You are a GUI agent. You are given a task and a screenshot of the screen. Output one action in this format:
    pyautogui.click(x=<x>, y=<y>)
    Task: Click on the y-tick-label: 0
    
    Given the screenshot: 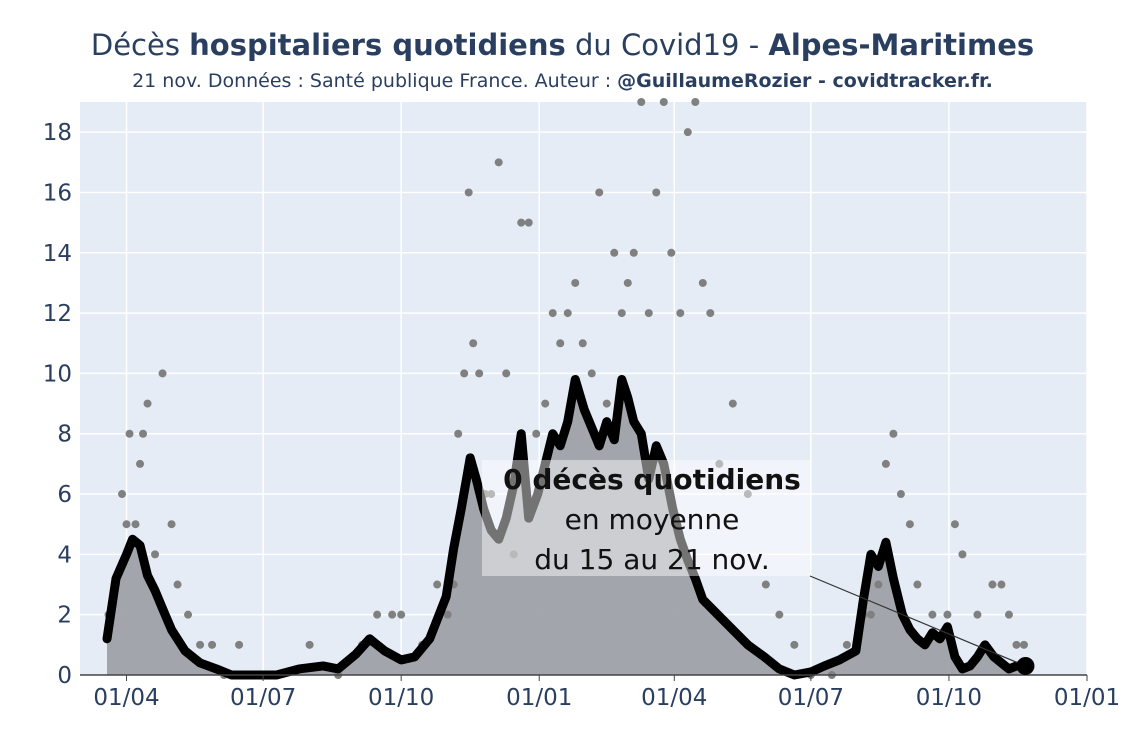 What is the action you would take?
    pyautogui.click(x=64, y=676)
    